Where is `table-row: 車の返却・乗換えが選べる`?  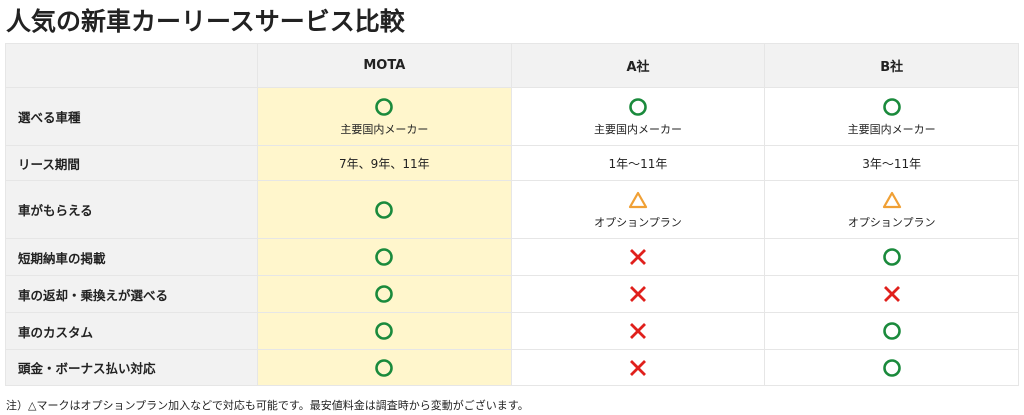 table-row: 車の返却・乗換えが選べる is located at coordinates (512, 294).